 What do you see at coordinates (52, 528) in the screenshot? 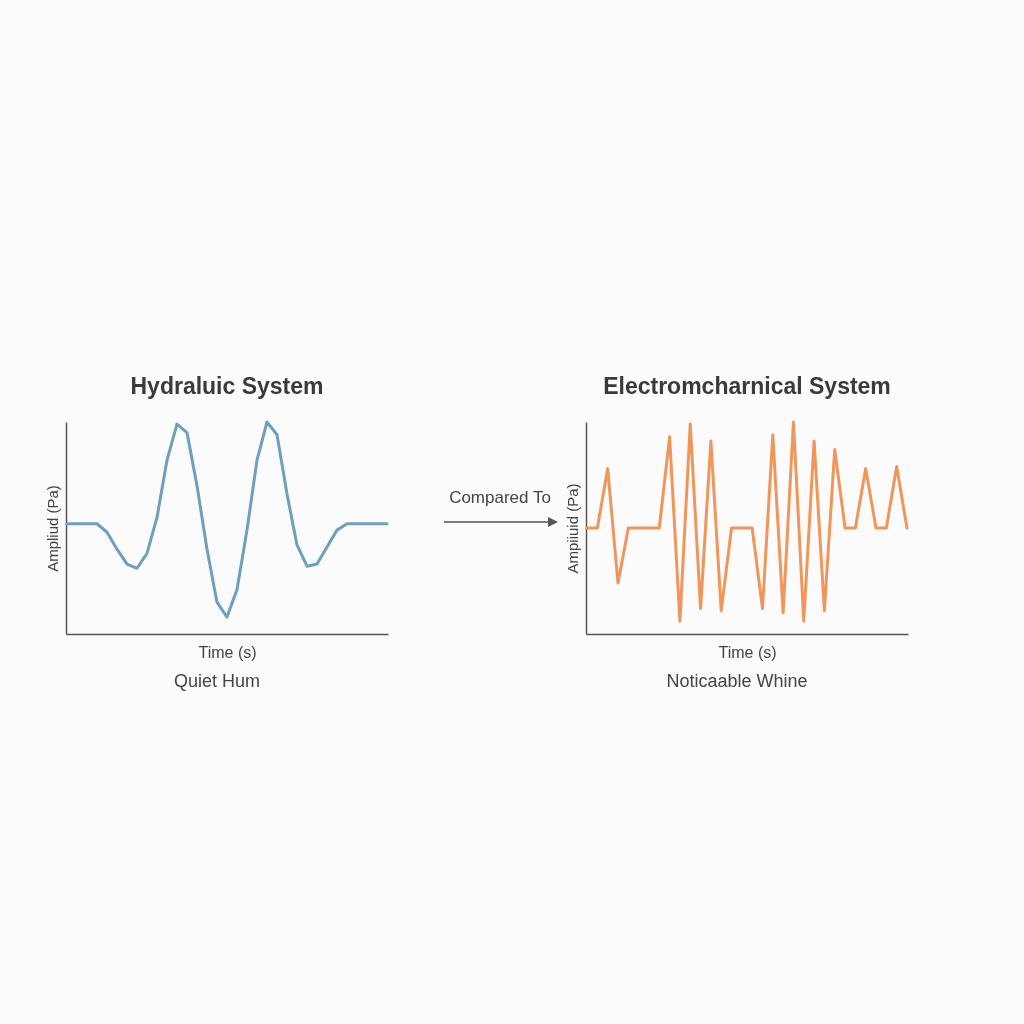
I see `y-axis-title: Ampliud (Pa)` at bounding box center [52, 528].